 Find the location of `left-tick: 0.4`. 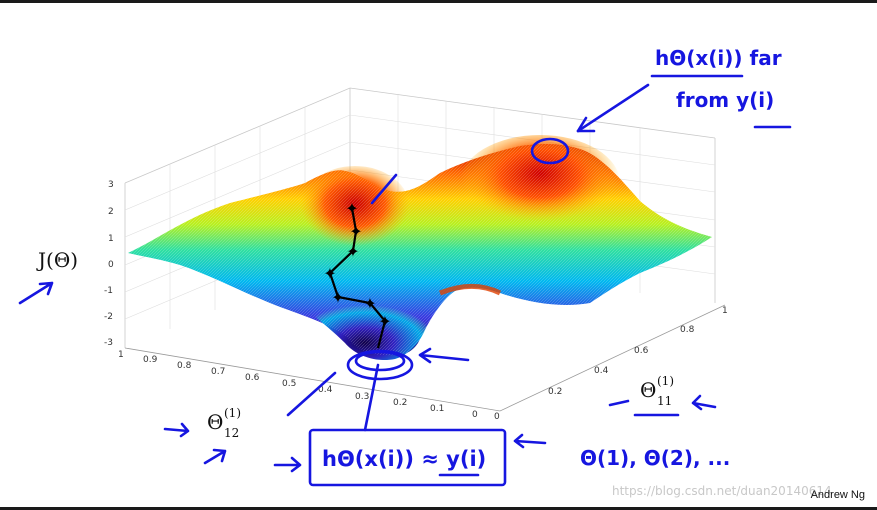

left-tick: 0.4 is located at coordinates (325, 390).